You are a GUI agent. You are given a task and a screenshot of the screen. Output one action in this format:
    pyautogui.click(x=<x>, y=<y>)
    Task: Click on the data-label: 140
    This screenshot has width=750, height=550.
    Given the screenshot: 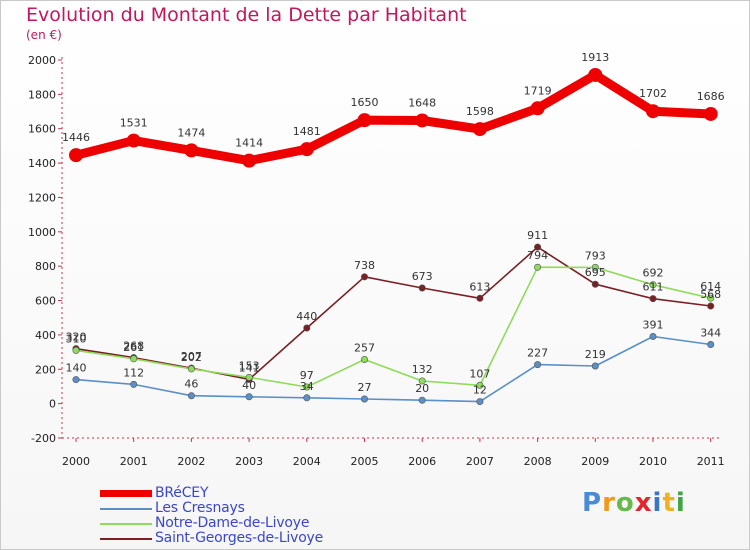 What is the action you would take?
    pyautogui.click(x=76, y=368)
    